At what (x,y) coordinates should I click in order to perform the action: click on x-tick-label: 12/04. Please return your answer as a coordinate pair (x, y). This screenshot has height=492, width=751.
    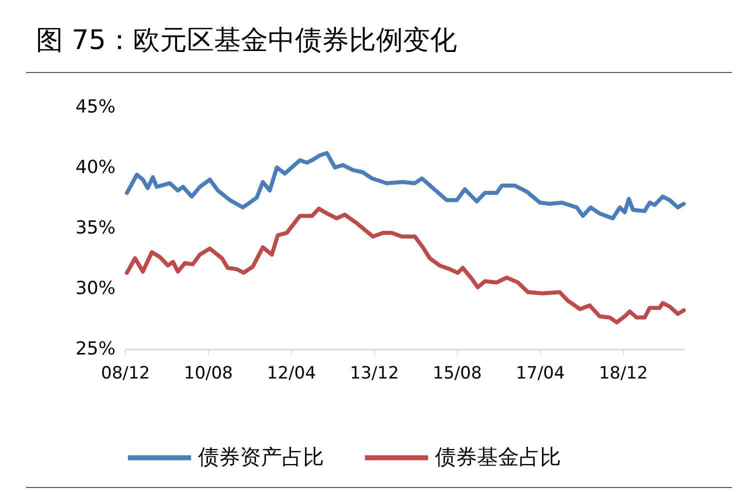
    Looking at the image, I should click on (291, 374).